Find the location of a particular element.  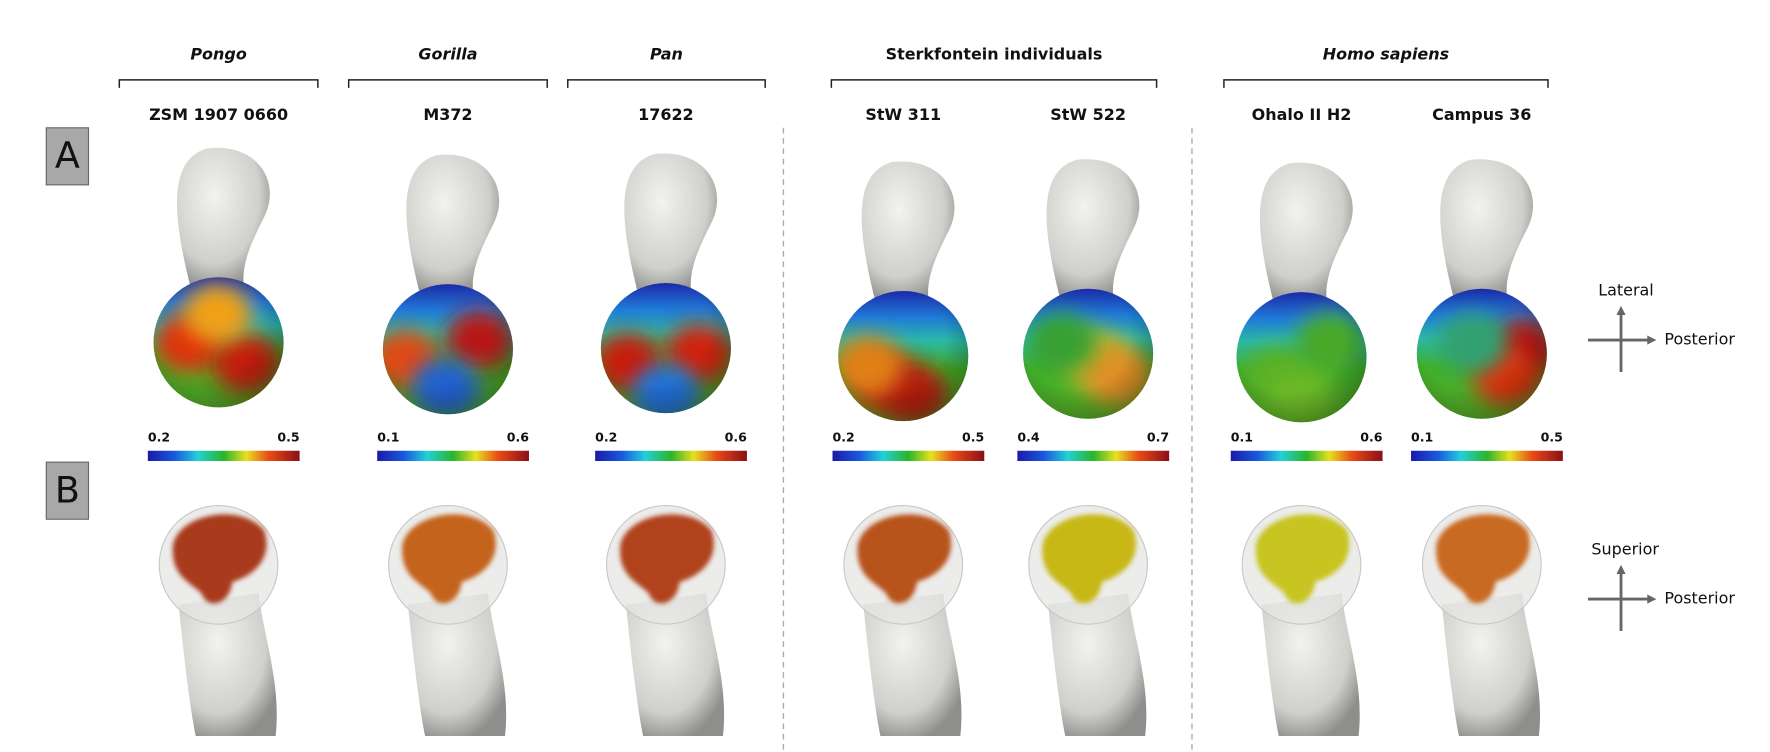

group-label: Homo sapiens is located at coordinates (1386, 53).